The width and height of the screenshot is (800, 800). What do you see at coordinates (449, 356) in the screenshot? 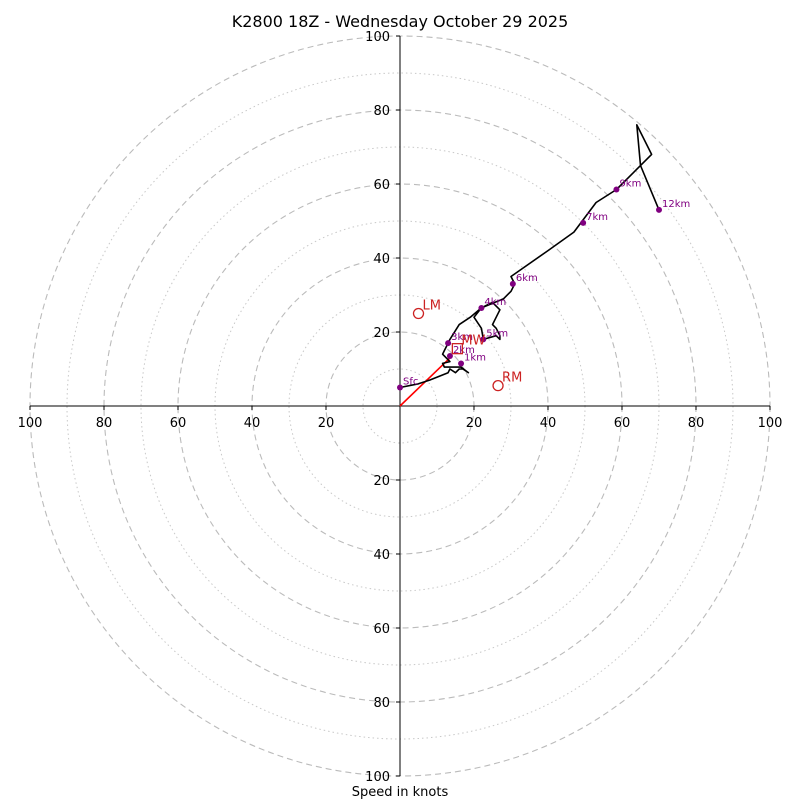
I see `height-point-2km` at bounding box center [449, 356].